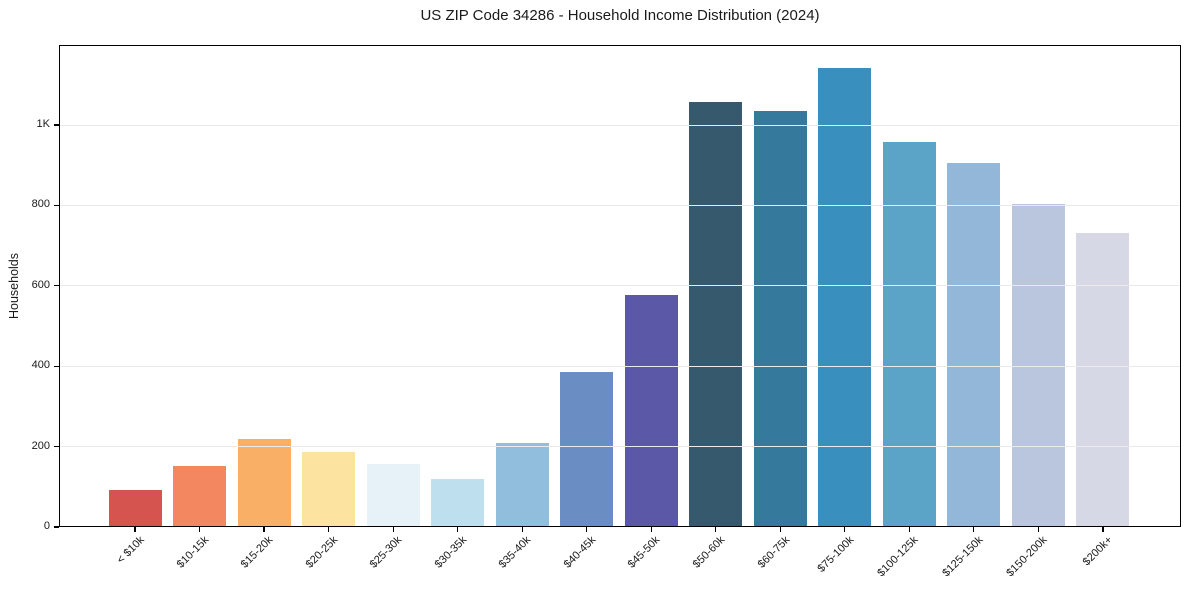 The height and width of the screenshot is (590, 1189). I want to click on y-tick-label: 200, so click(40, 445).